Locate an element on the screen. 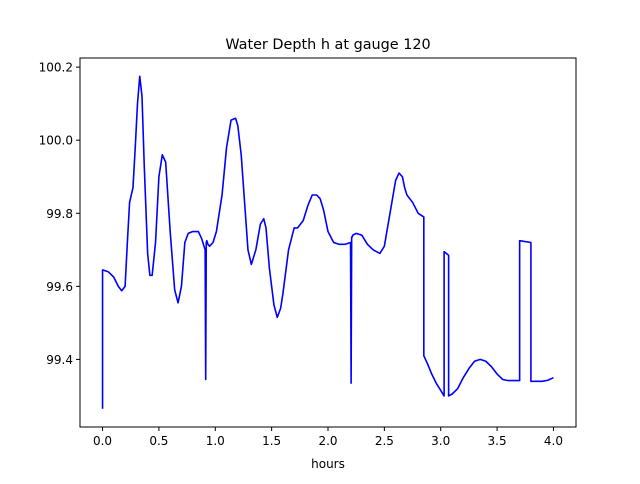  y-tick-label: 99.4 is located at coordinates (59, 360).